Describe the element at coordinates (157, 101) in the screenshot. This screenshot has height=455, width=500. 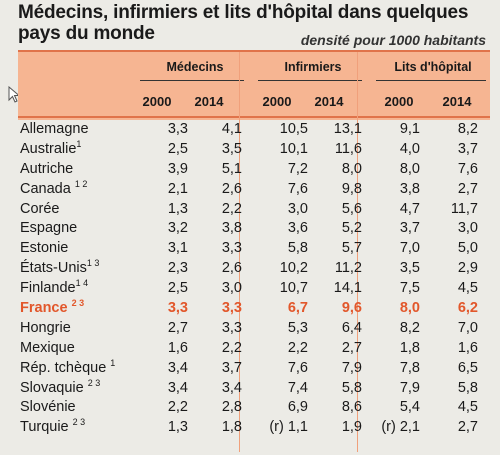
I see `year-header: 2000` at that location.